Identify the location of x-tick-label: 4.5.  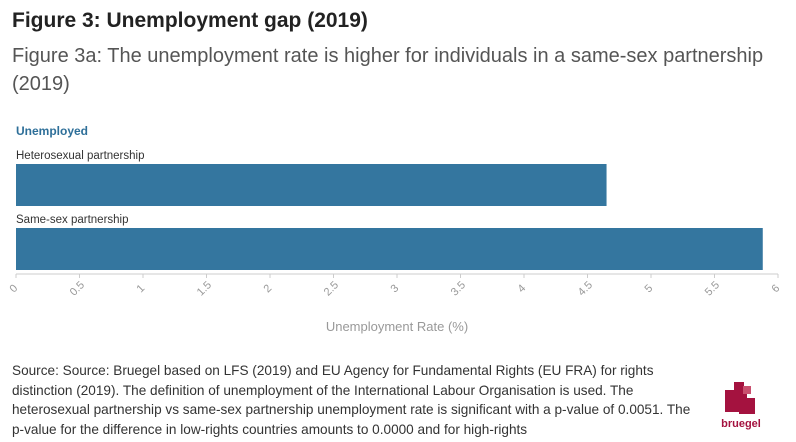
(585, 288).